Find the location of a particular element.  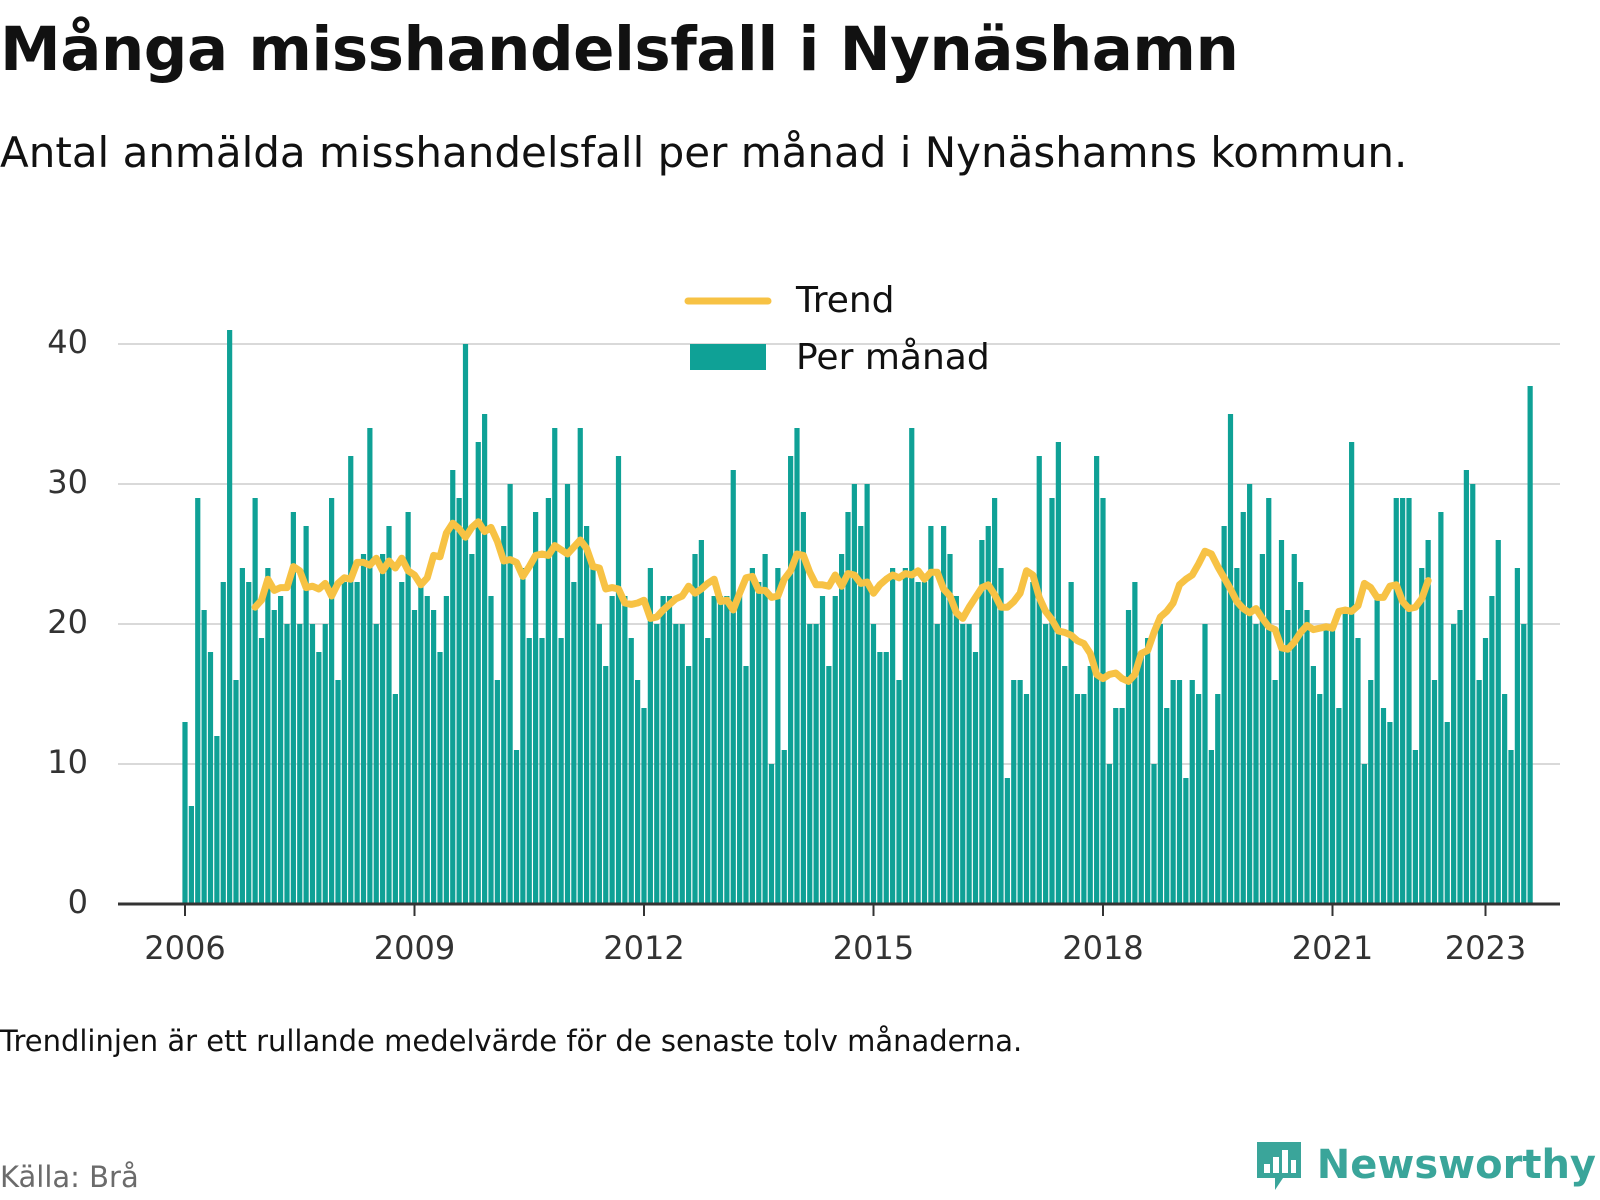

x-tick-label: 2006 is located at coordinates (184, 948).